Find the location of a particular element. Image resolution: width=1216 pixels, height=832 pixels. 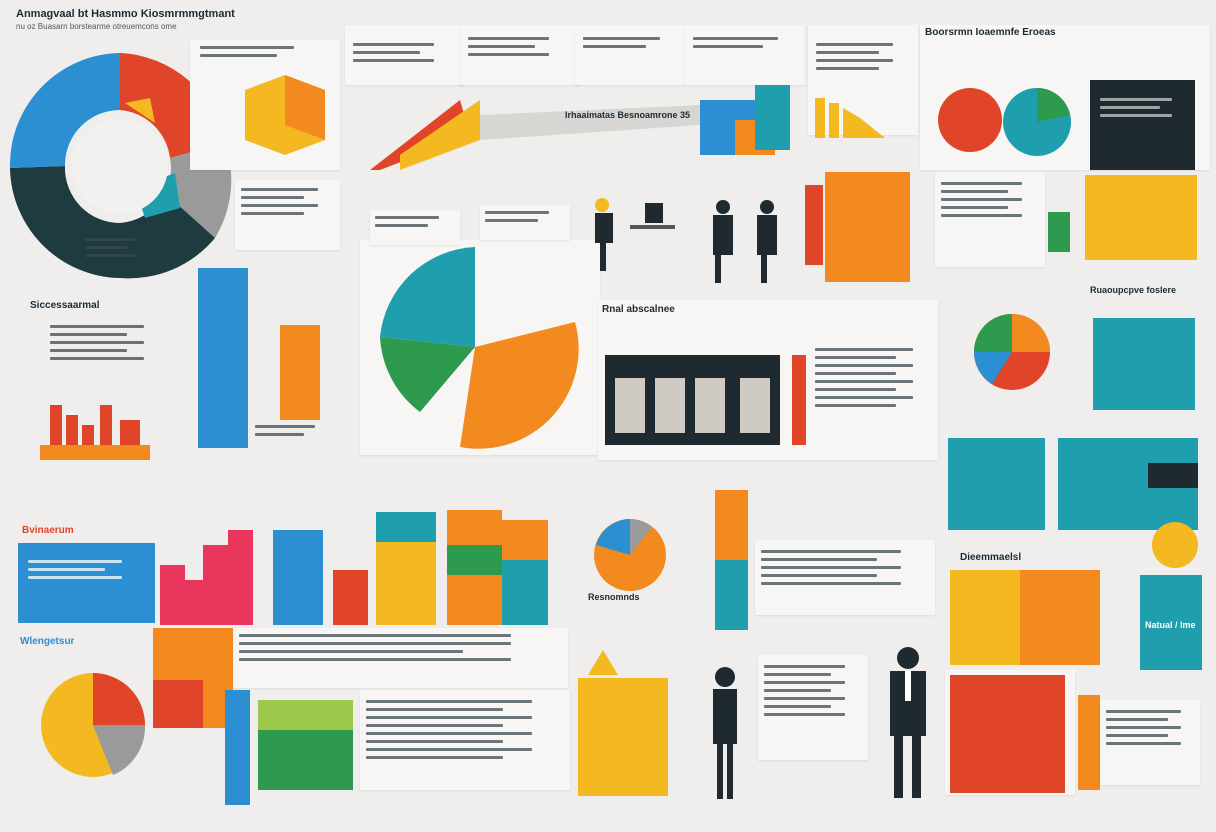

bottom-long-panel is located at coordinates (400, 658).